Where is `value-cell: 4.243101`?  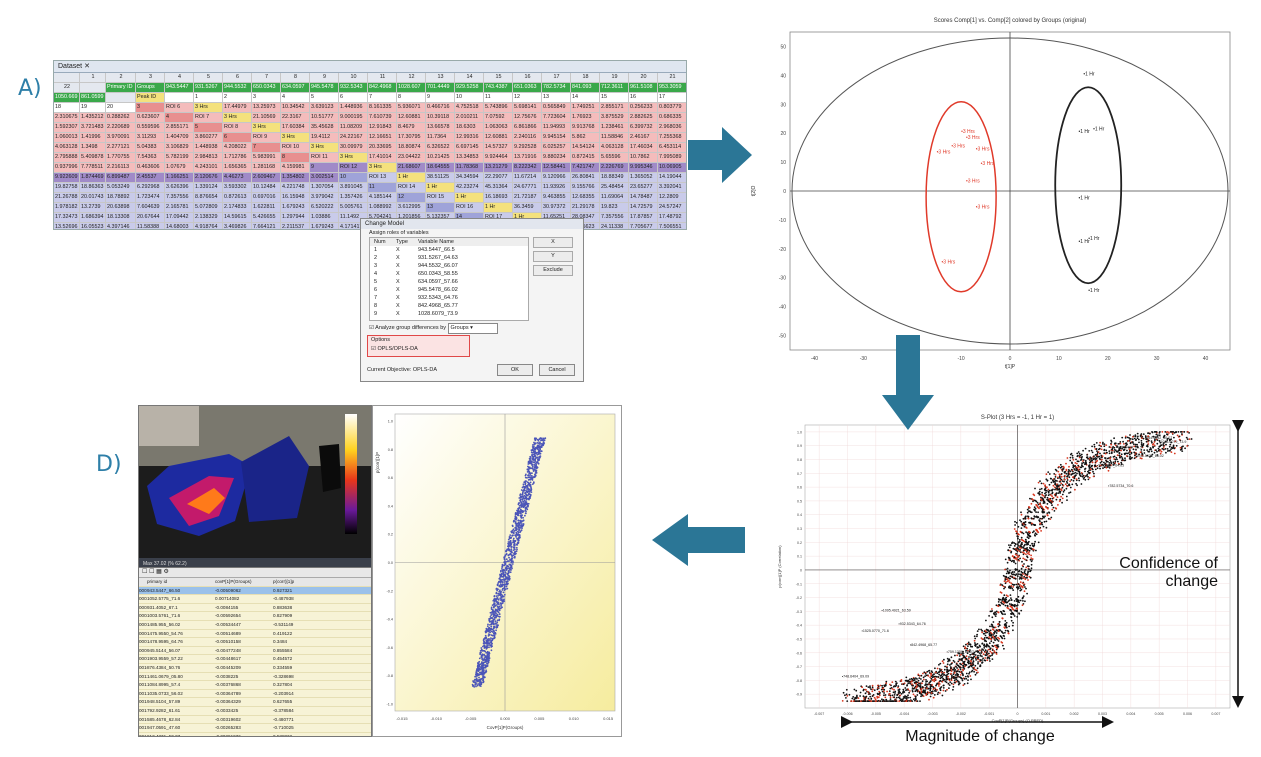 value-cell: 4.243101 is located at coordinates (208, 168).